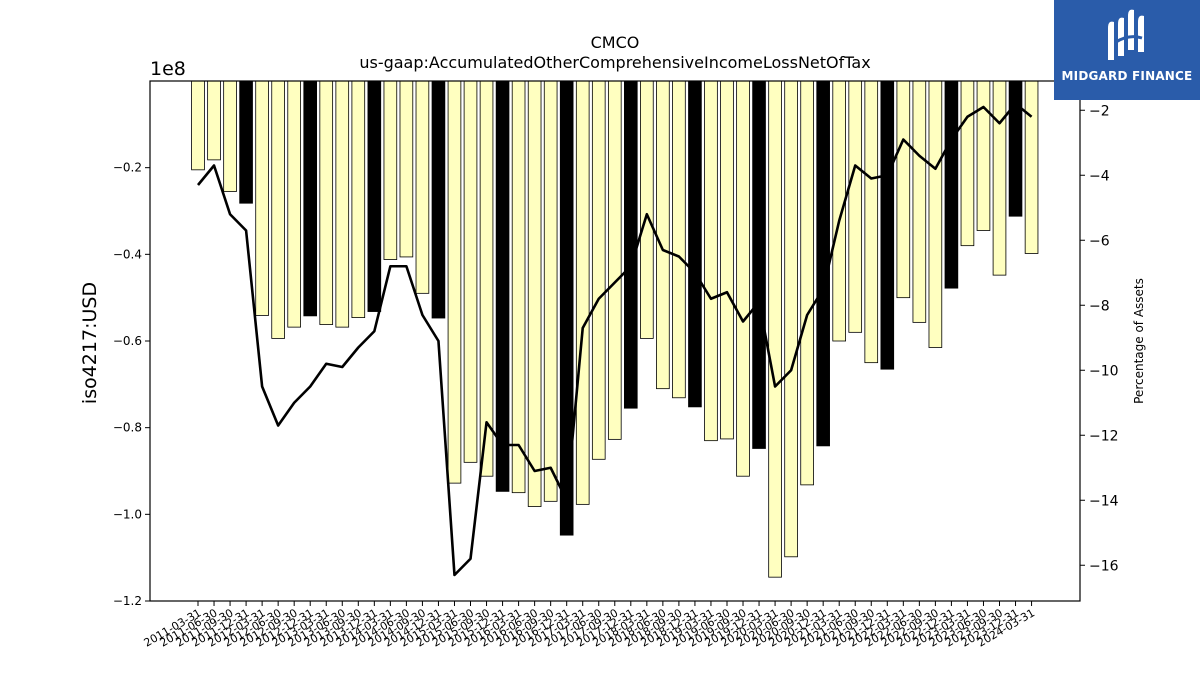 Image resolution: width=1200 pixels, height=675 pixels. I want to click on y-tick-label-left: −0.6, so click(127, 341).